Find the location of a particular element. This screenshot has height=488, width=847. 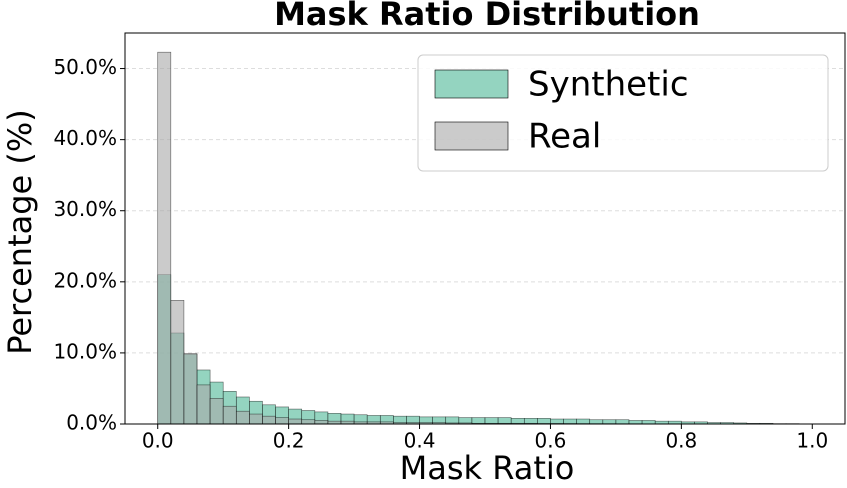

y-tick-label: 50.0% is located at coordinates (85, 67).